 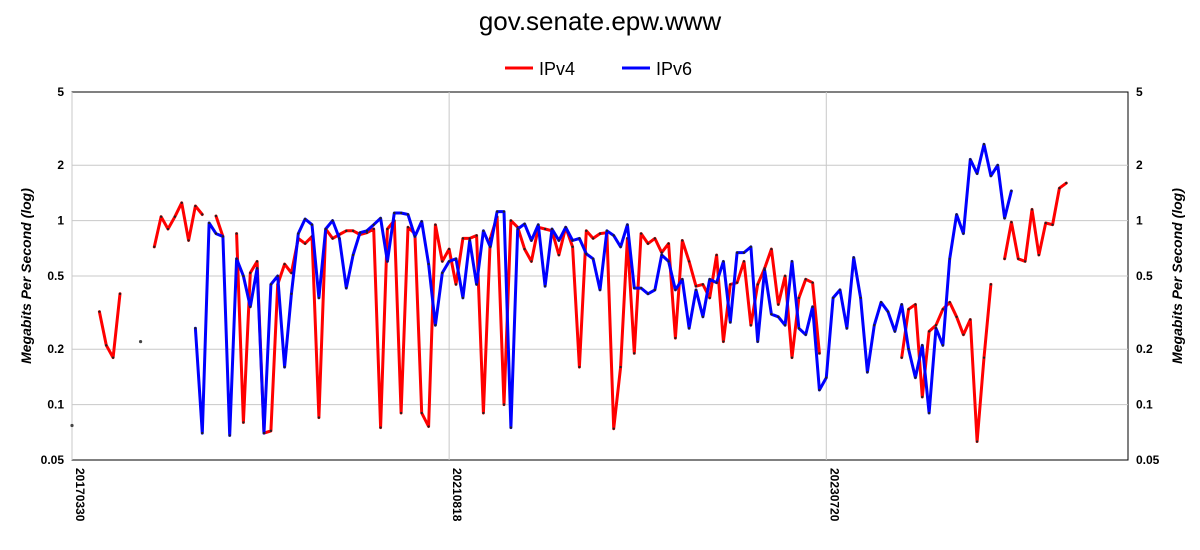 What do you see at coordinates (53, 460) in the screenshot?
I see `y-tick-label-left: 0.05` at bounding box center [53, 460].